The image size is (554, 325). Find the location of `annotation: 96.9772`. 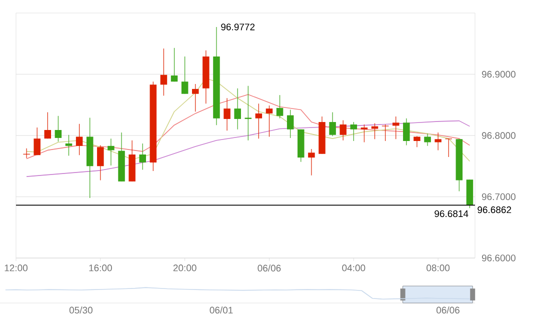

annotation: 96.9772 is located at coordinates (238, 27).